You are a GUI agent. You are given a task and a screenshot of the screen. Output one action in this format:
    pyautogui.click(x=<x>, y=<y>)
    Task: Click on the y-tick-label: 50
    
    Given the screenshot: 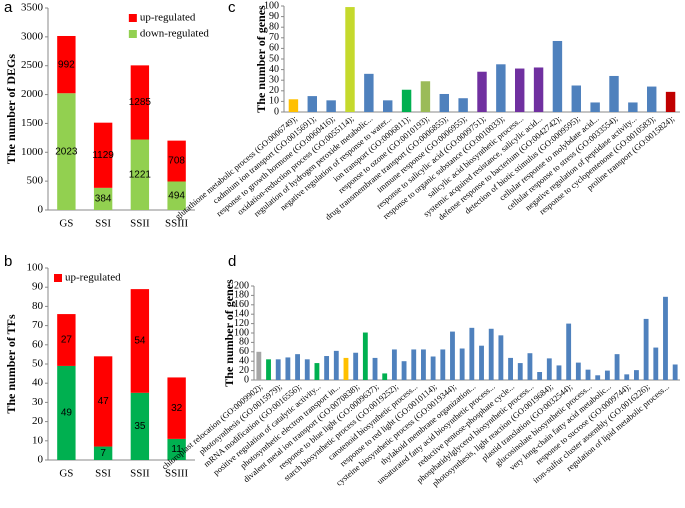 What is the action you would take?
    pyautogui.click(x=38, y=364)
    